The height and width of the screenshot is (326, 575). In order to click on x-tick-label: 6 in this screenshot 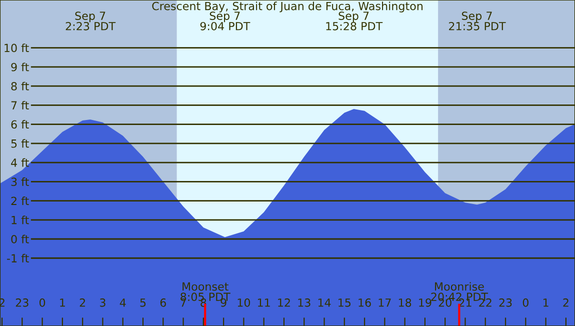, I will do `click(163, 302)`.